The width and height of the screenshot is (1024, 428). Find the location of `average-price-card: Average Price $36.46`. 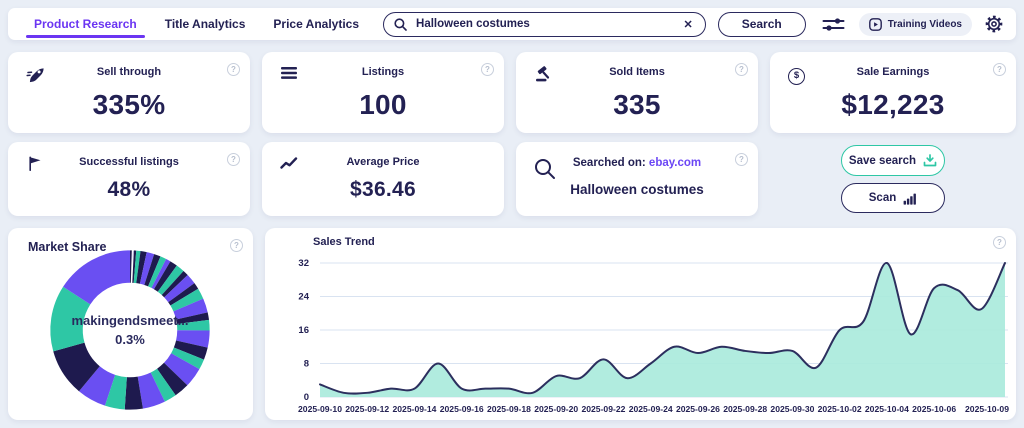

average-price-card: Average Price $36.46 is located at coordinates (383, 179).